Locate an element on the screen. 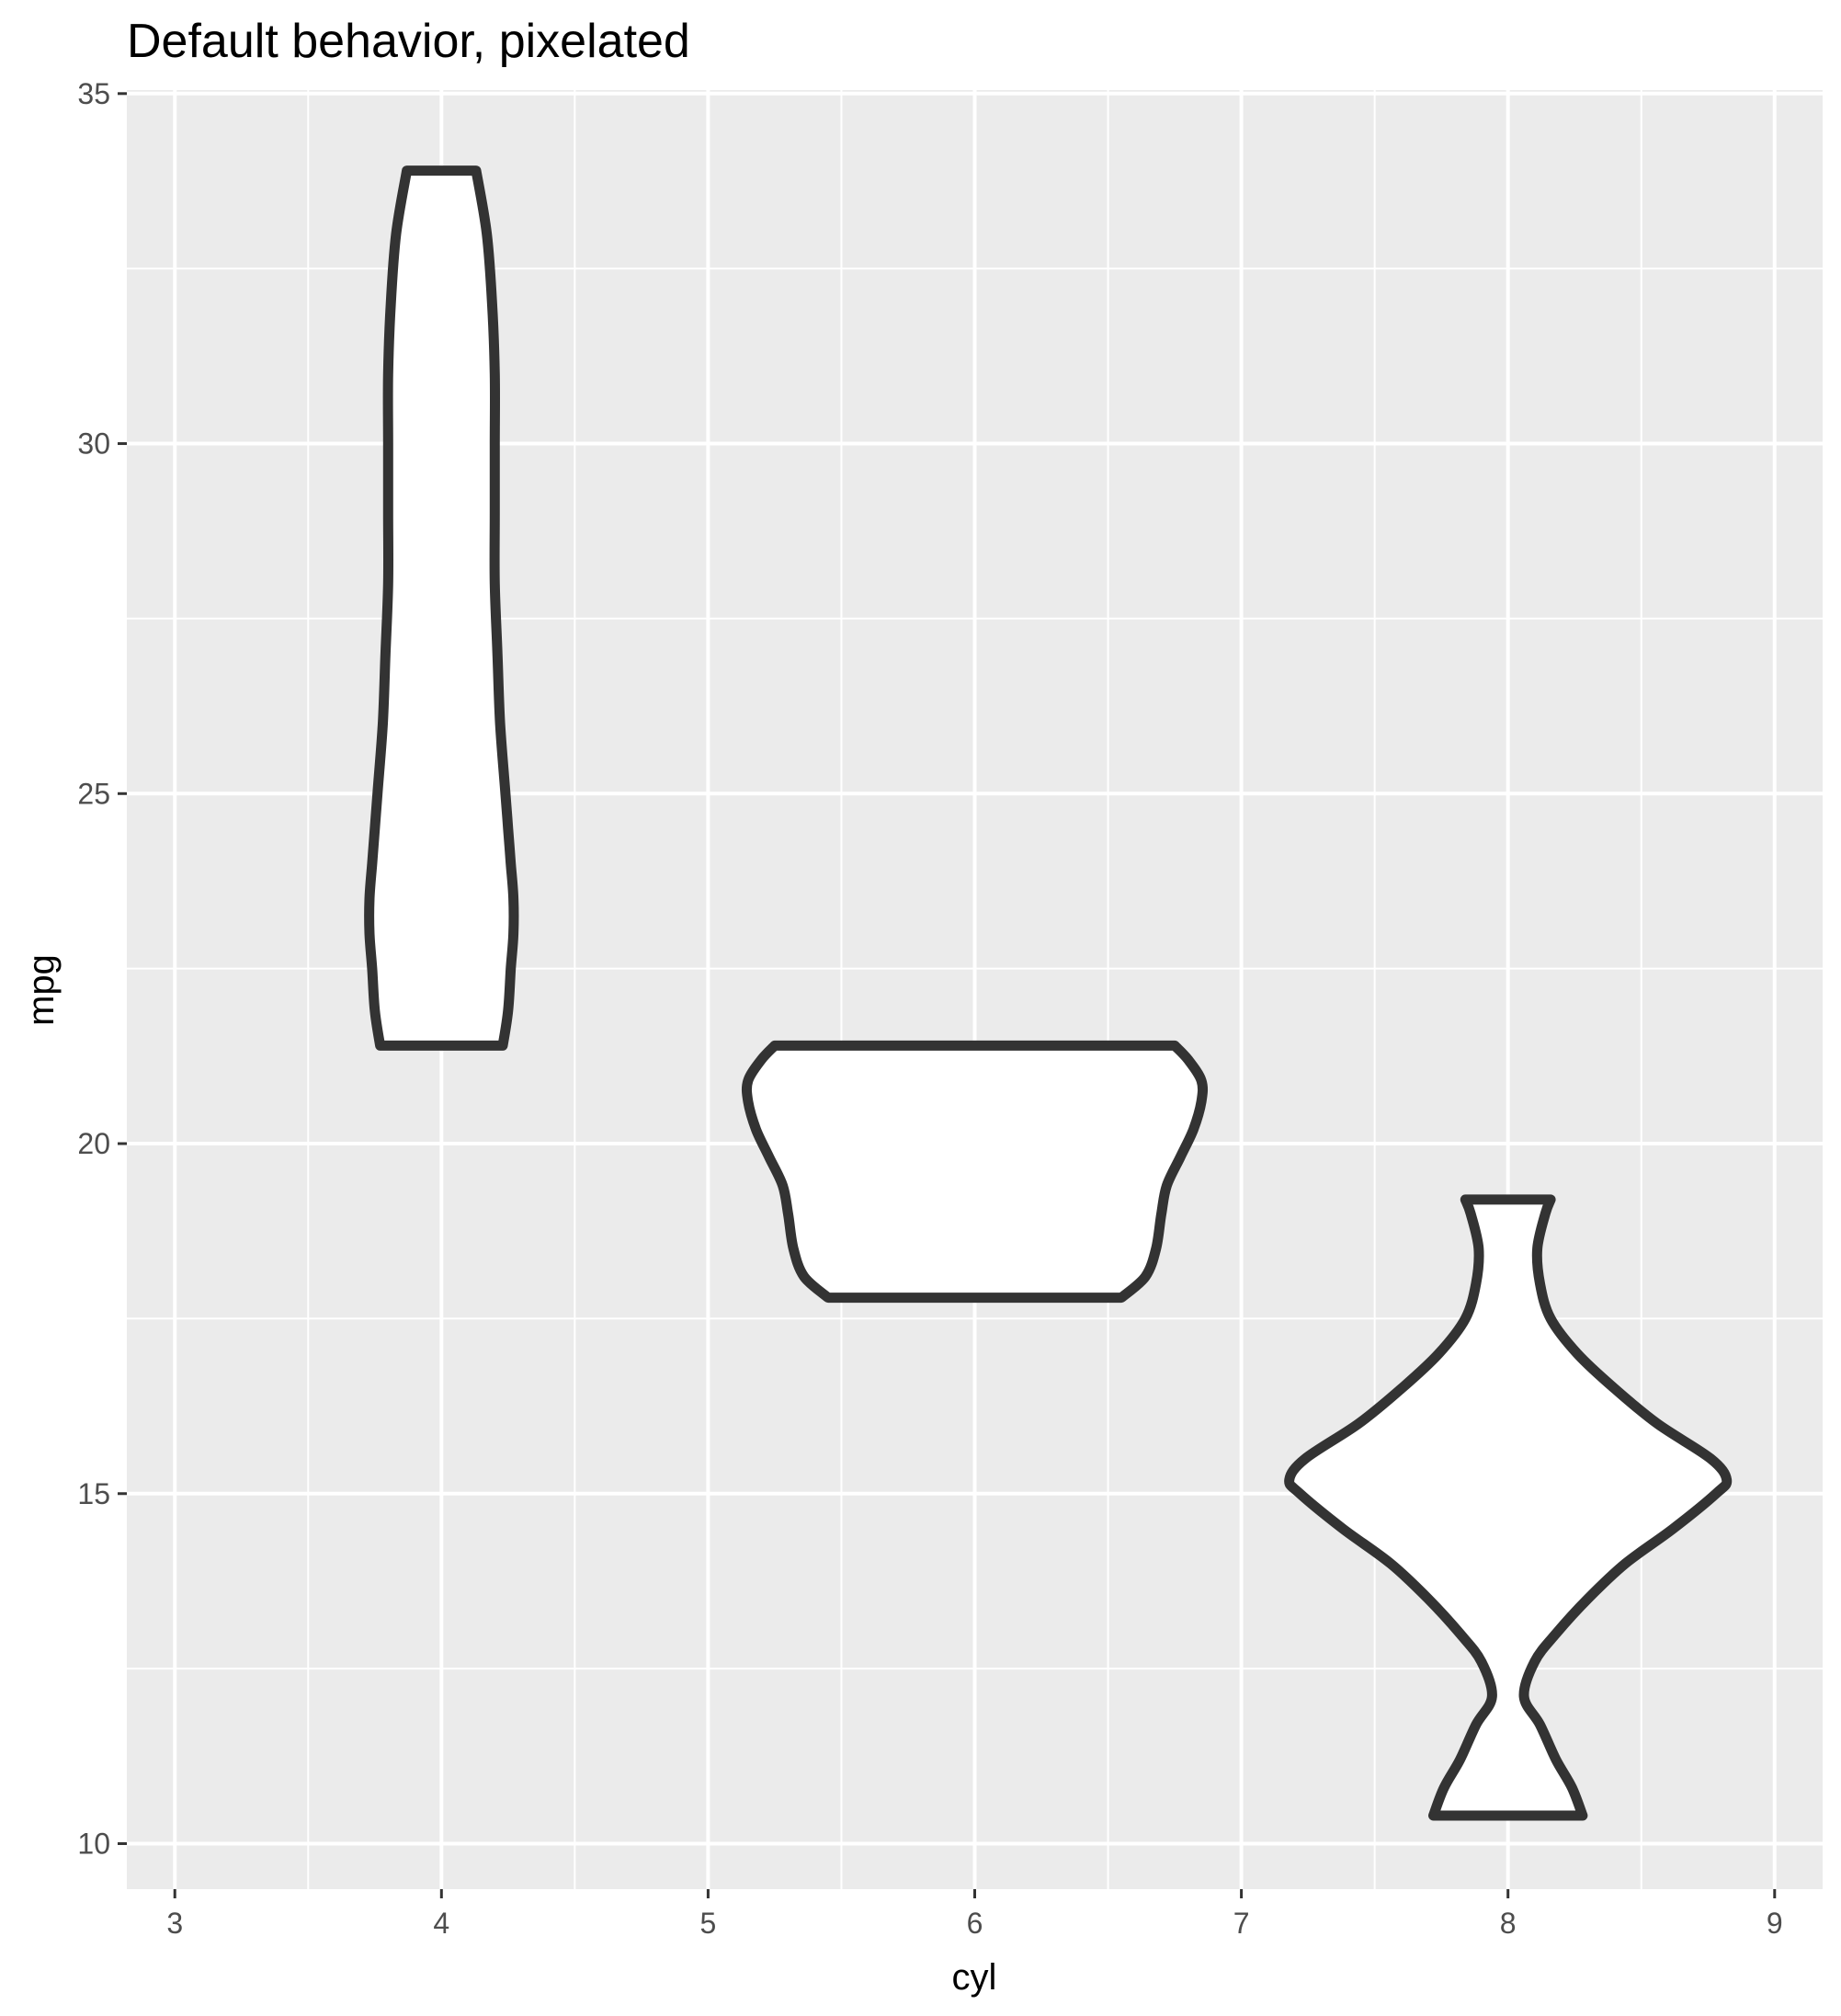 This screenshot has width=1841, height=2016. x-tick-label: 3 is located at coordinates (174, 1924).